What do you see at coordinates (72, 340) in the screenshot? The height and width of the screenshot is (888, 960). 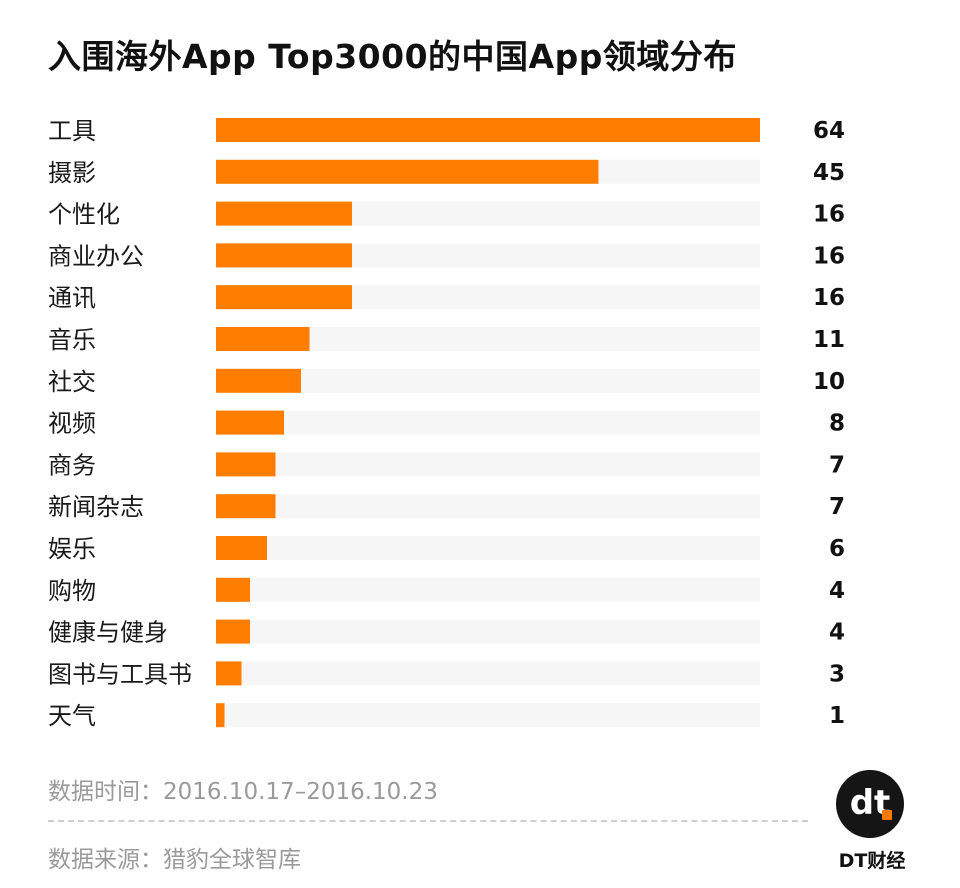 I see `category-label: 音乐` at bounding box center [72, 340].